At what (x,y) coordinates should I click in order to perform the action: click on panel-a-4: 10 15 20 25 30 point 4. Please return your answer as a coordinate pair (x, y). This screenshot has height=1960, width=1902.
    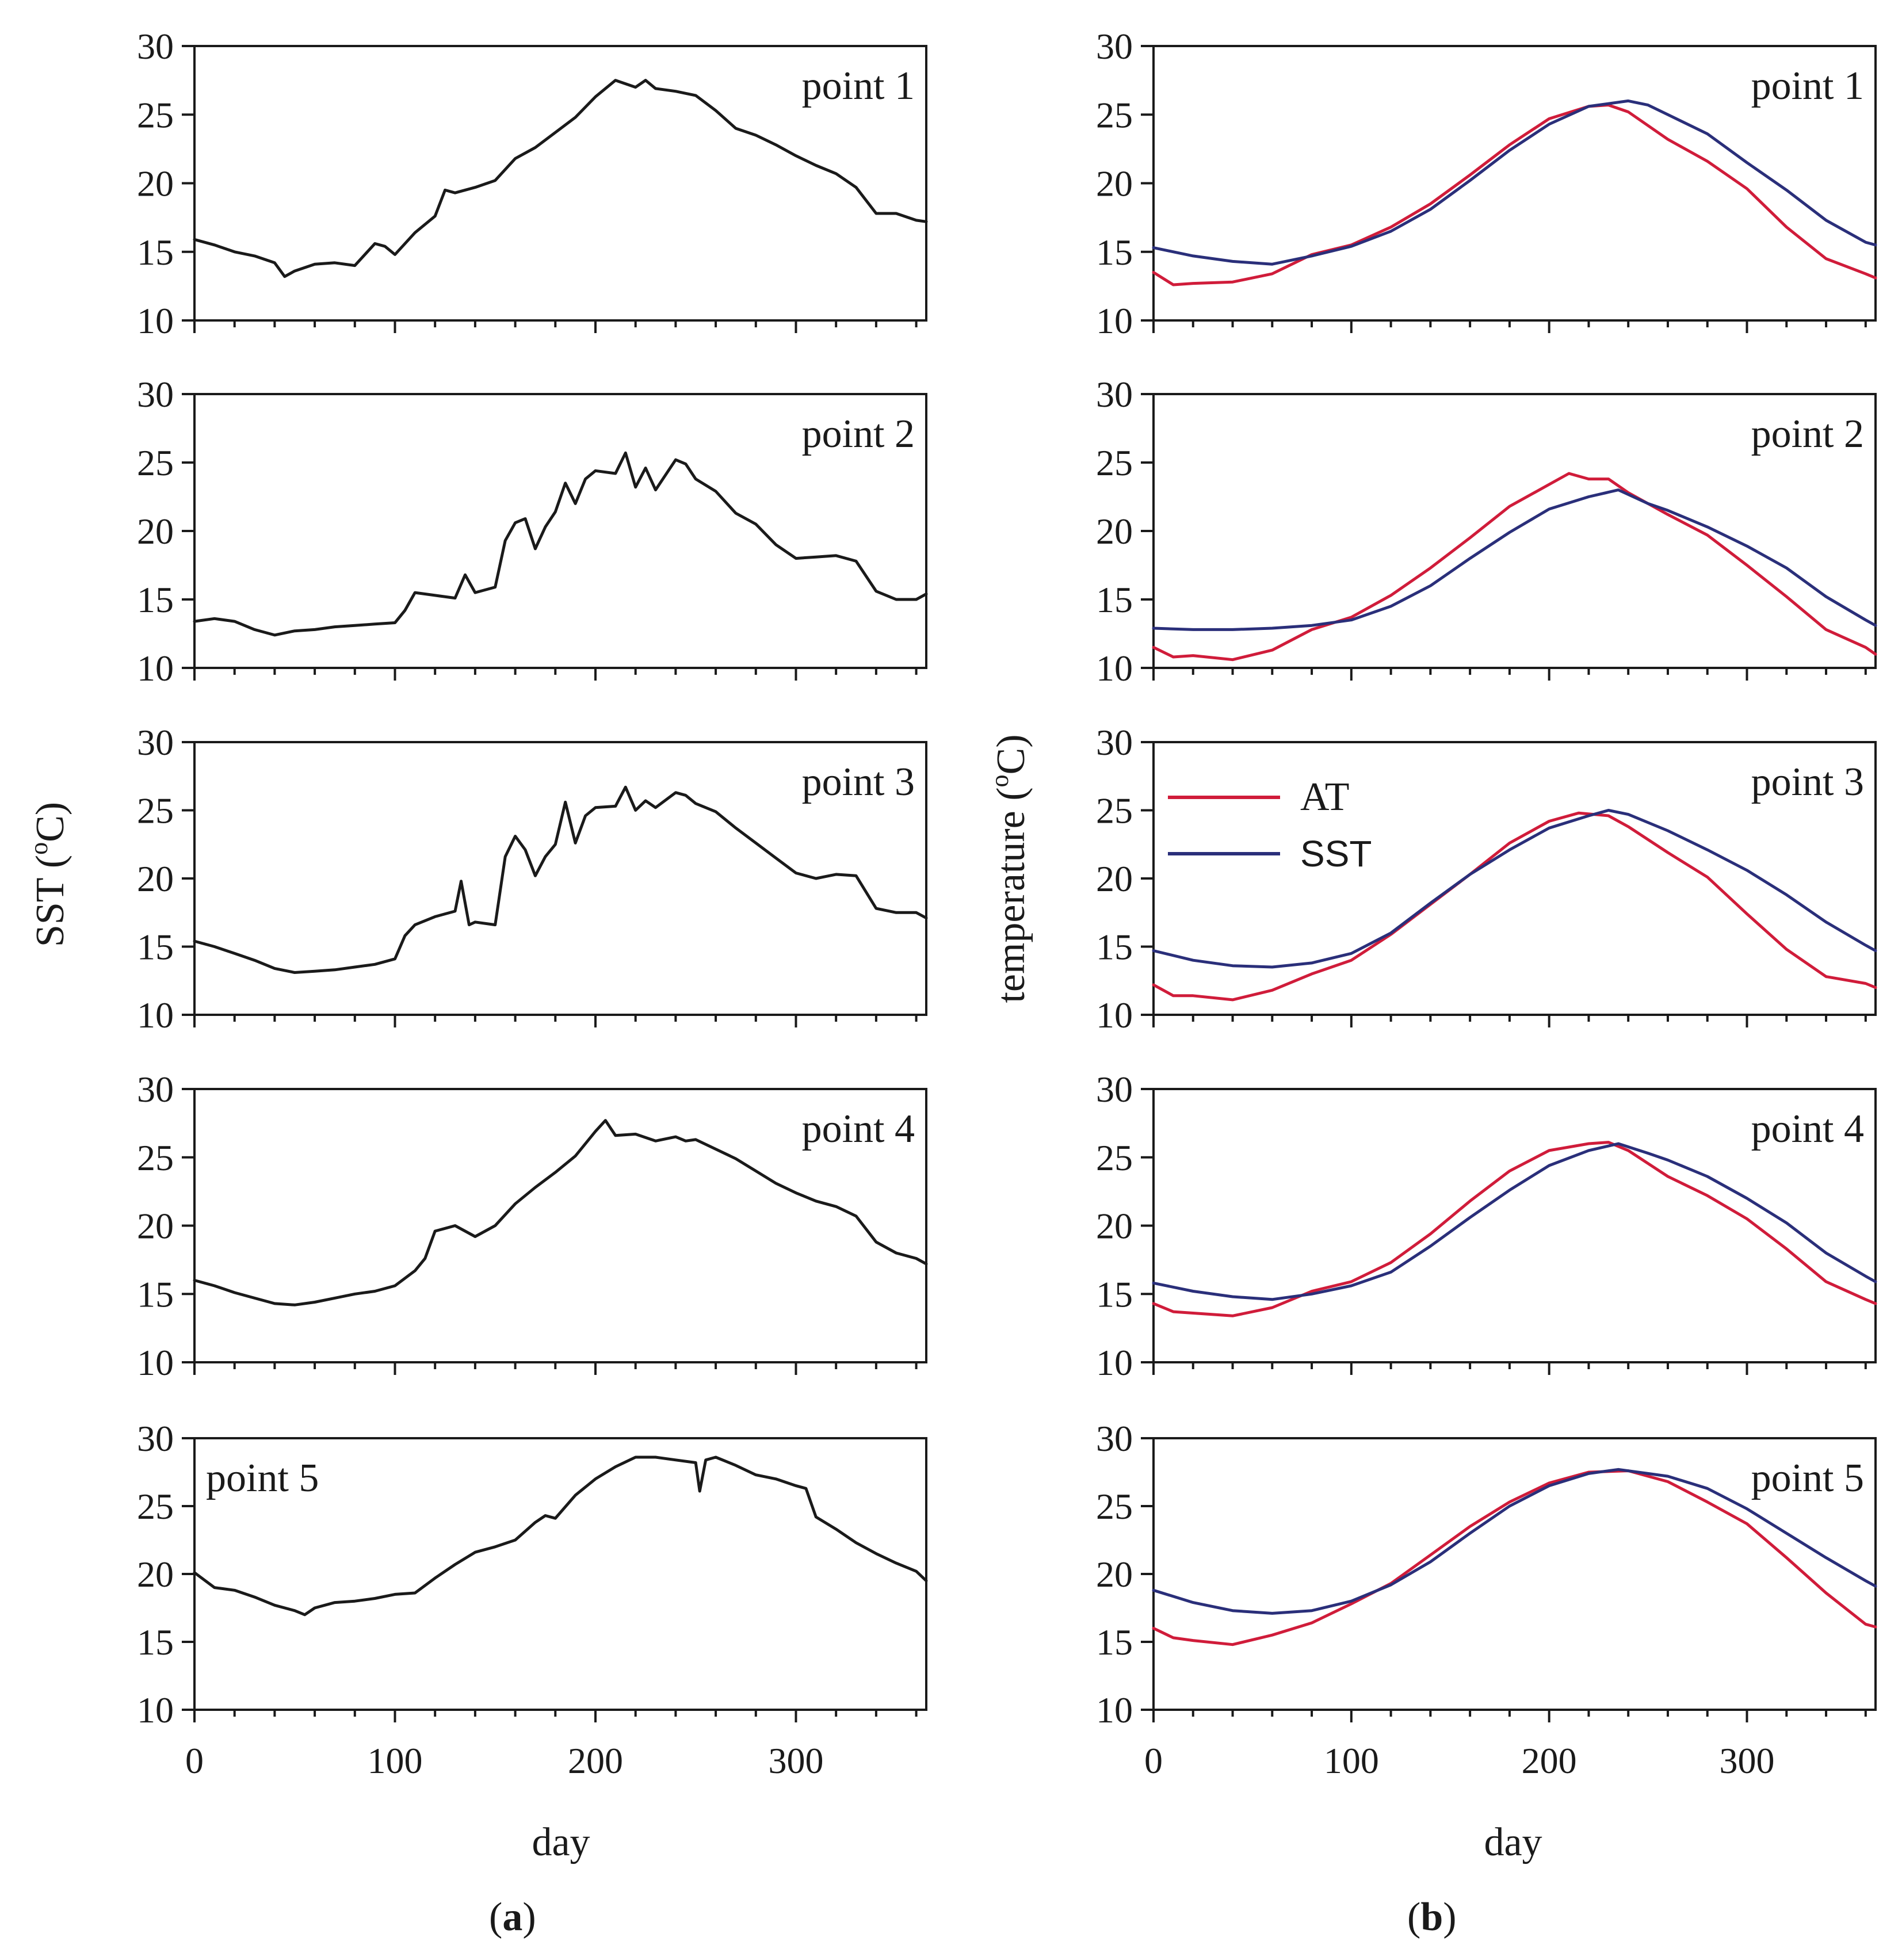
    Looking at the image, I should click on (532, 1226).